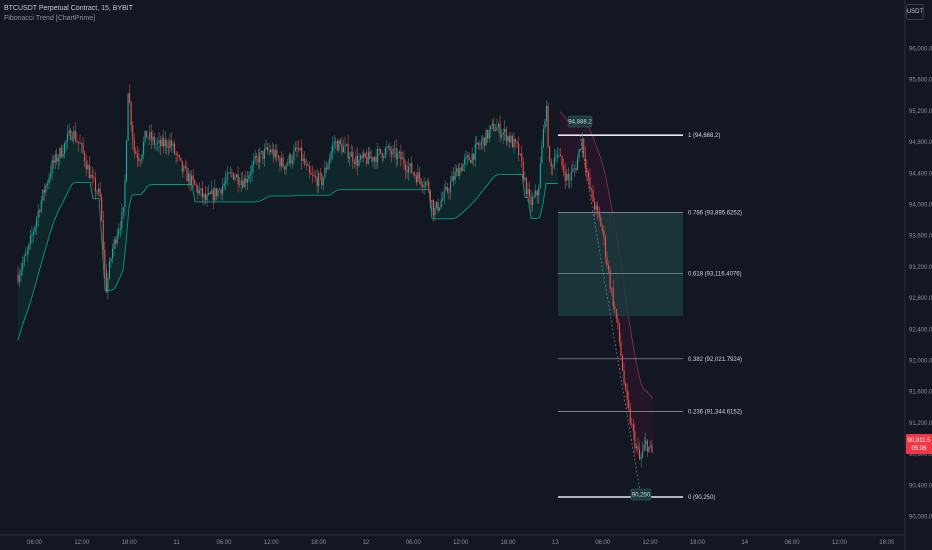 This screenshot has width=932, height=550. Describe the element at coordinates (915, 12) in the screenshot. I see `currency-button: USDT` at that location.